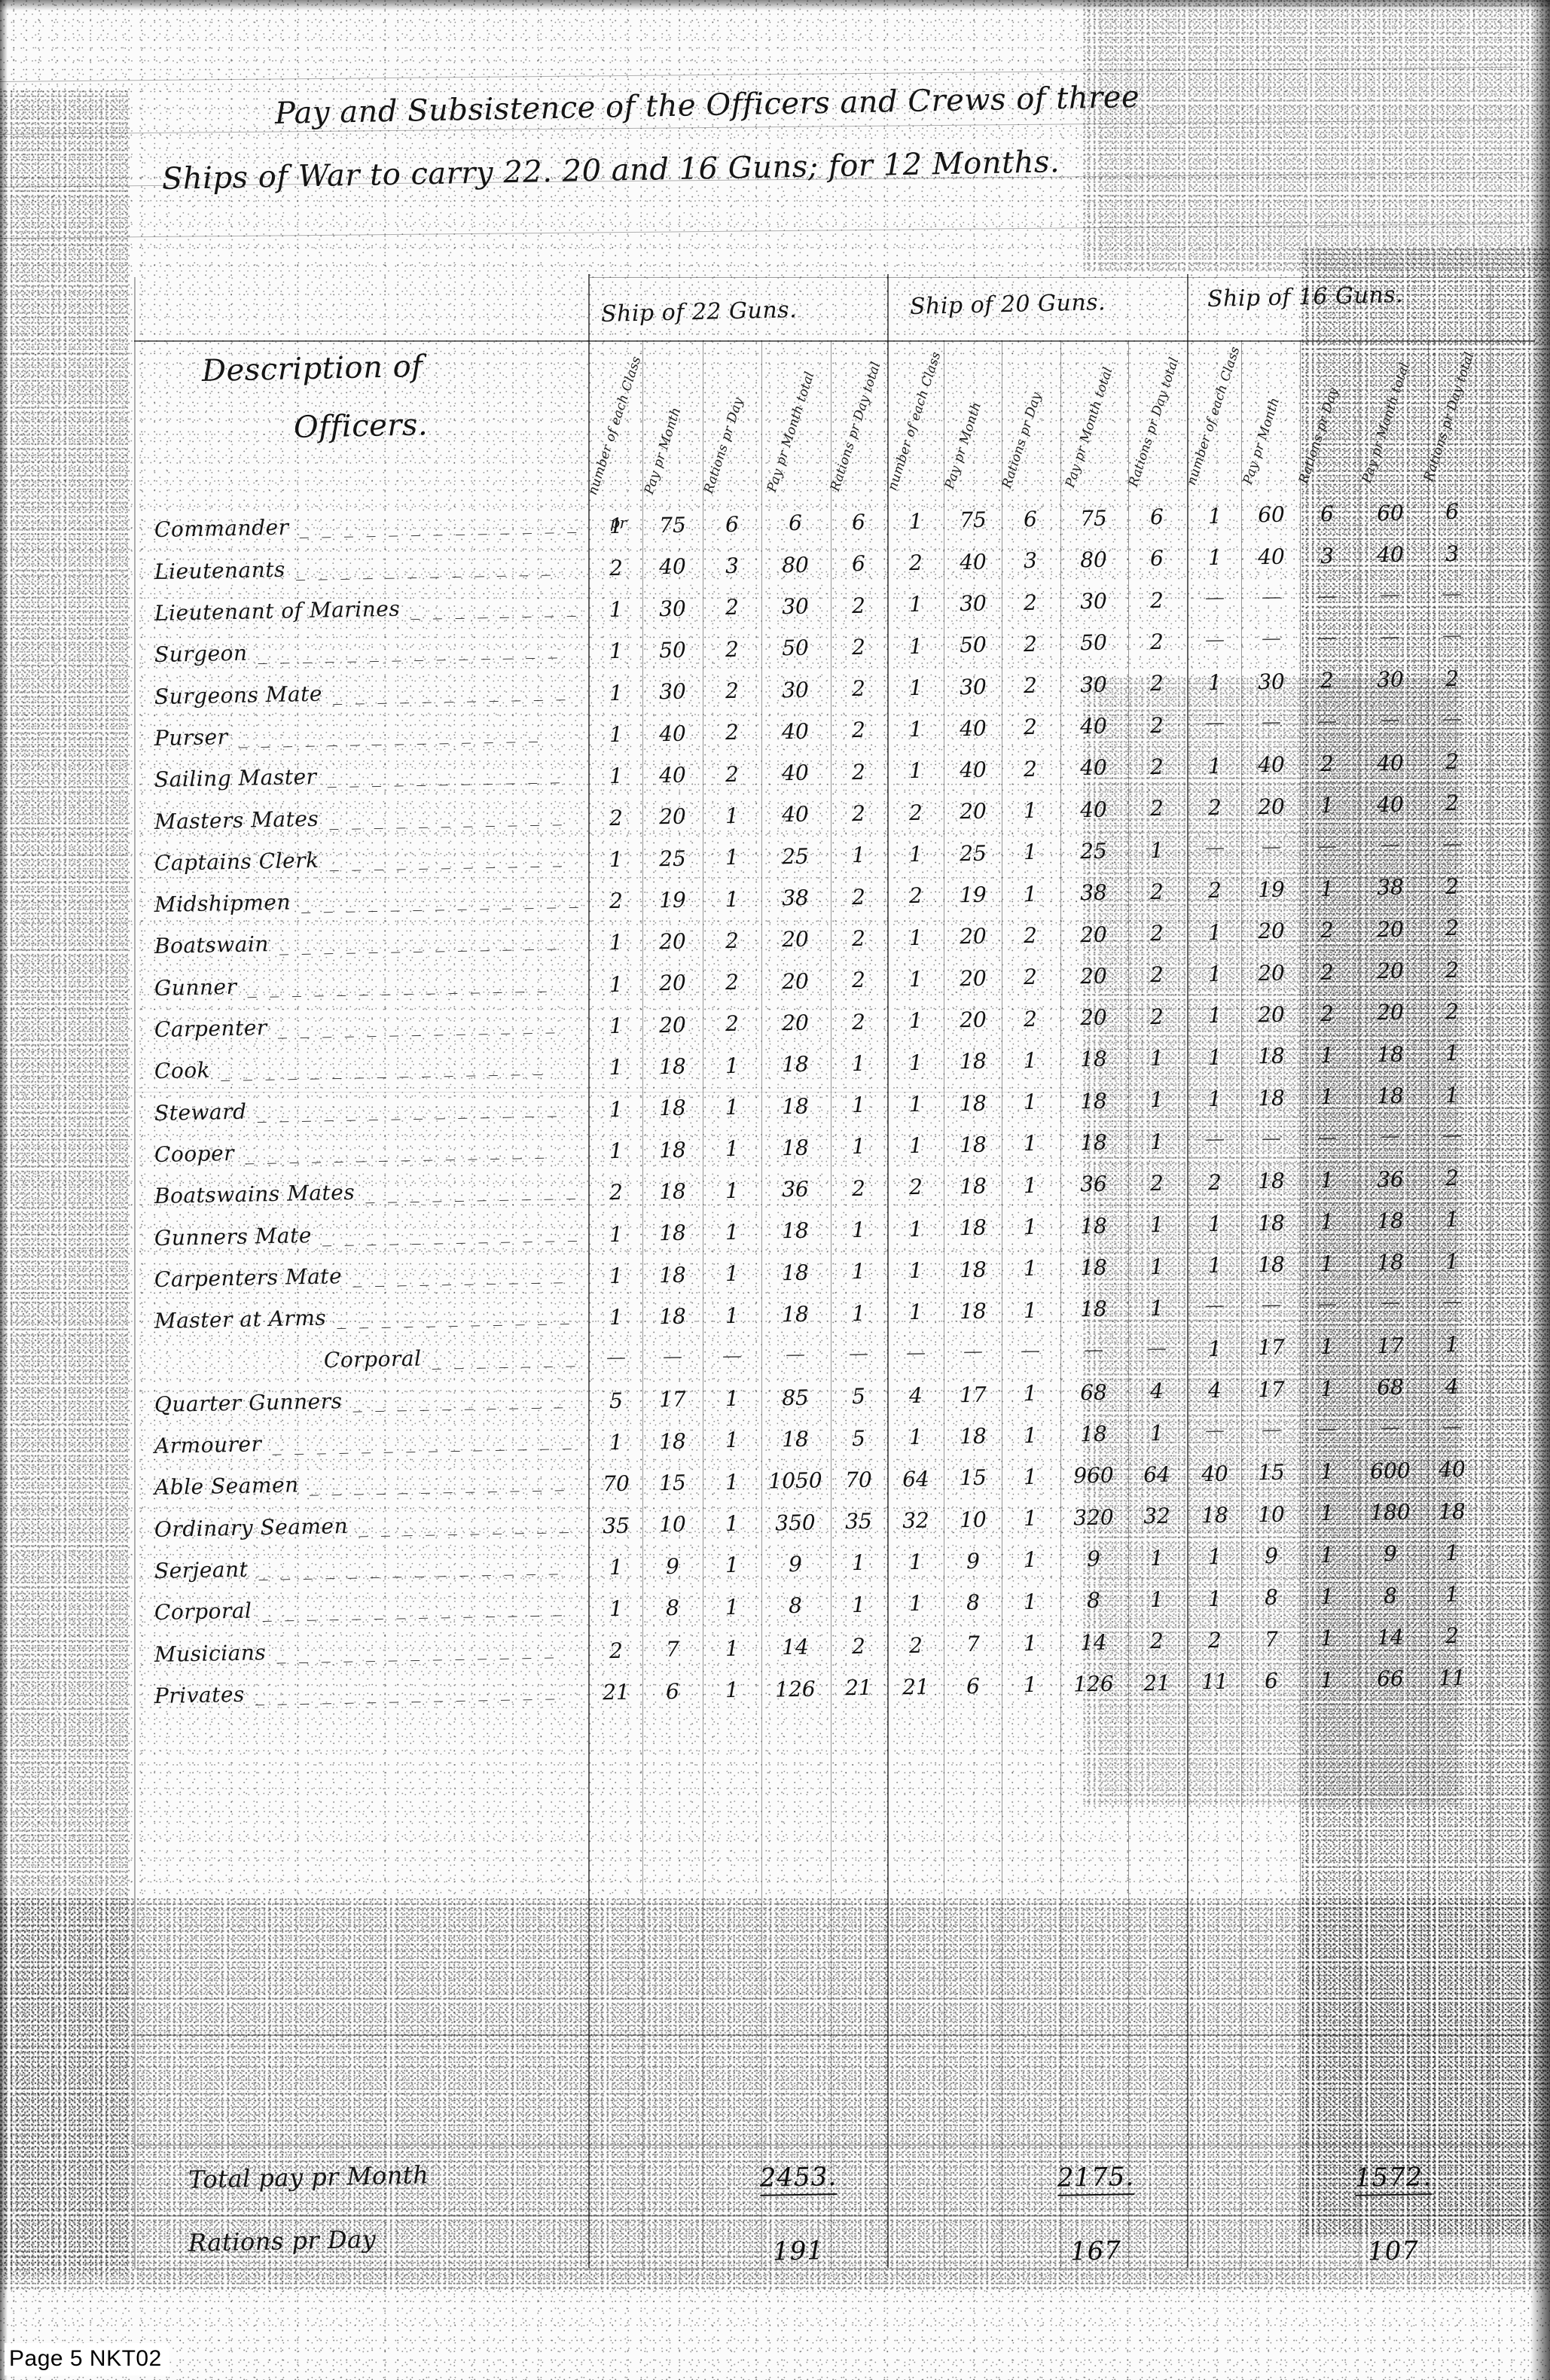 This screenshot has width=1550, height=2380. I want to click on table-cell: 30, so click(1093, 685).